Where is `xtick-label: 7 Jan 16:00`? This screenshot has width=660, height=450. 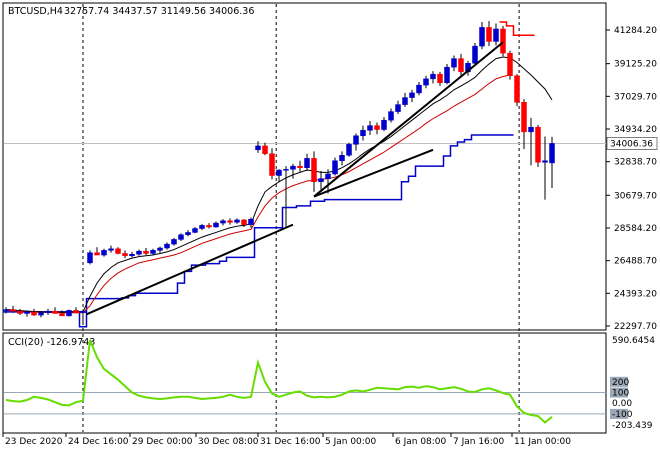
xtick-label: 7 Jan 16:00 is located at coordinates (479, 442).